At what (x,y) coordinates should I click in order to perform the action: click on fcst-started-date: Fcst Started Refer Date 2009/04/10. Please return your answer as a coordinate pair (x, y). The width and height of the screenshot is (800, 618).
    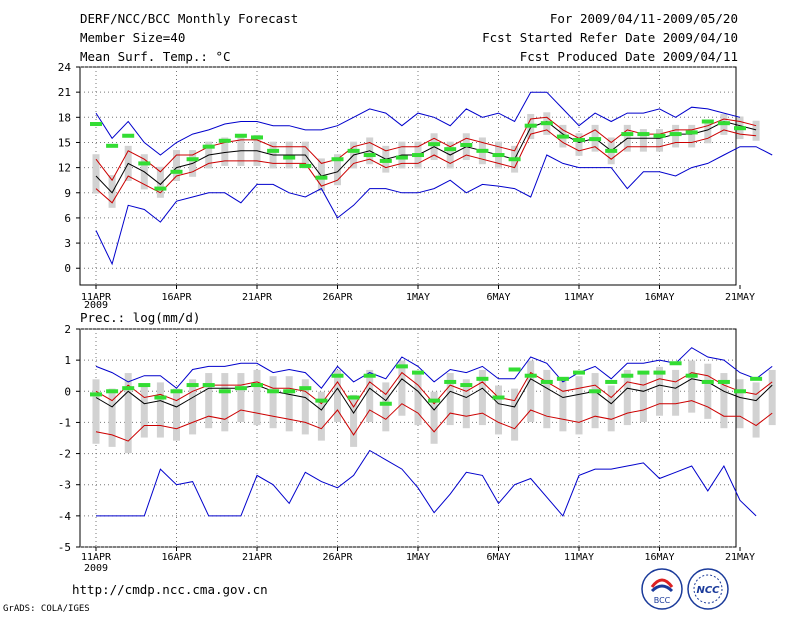
    Looking at the image, I should click on (610, 37).